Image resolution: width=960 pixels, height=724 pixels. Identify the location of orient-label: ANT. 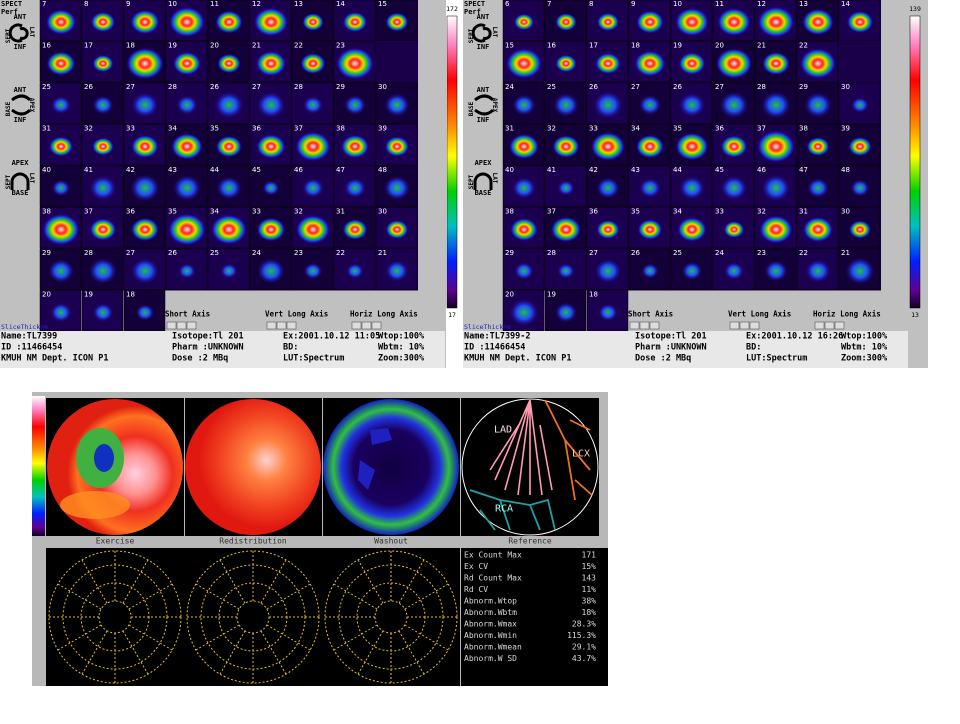
(20, 17).